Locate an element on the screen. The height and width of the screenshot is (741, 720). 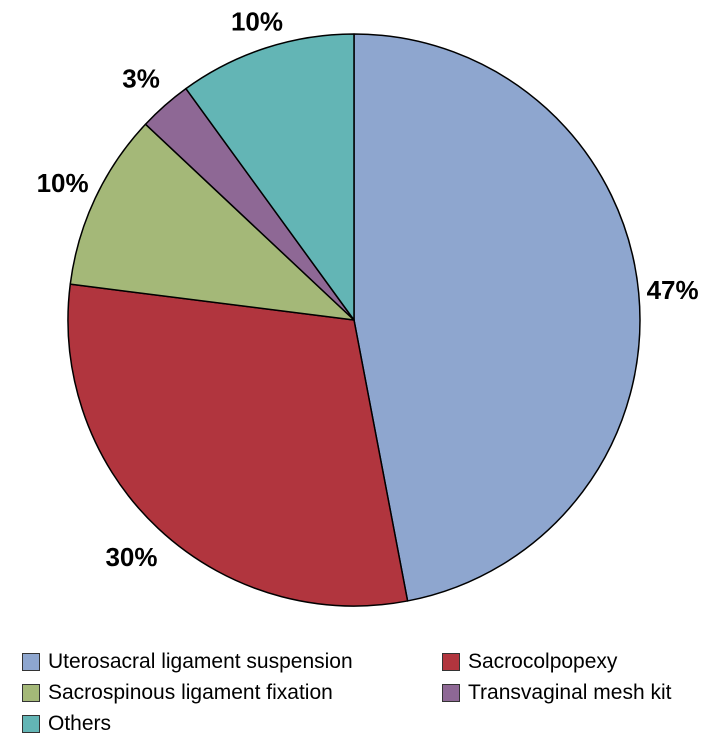
legend-item-sacrocolpopexy: Sacrocolpopexy is located at coordinates (529, 662).